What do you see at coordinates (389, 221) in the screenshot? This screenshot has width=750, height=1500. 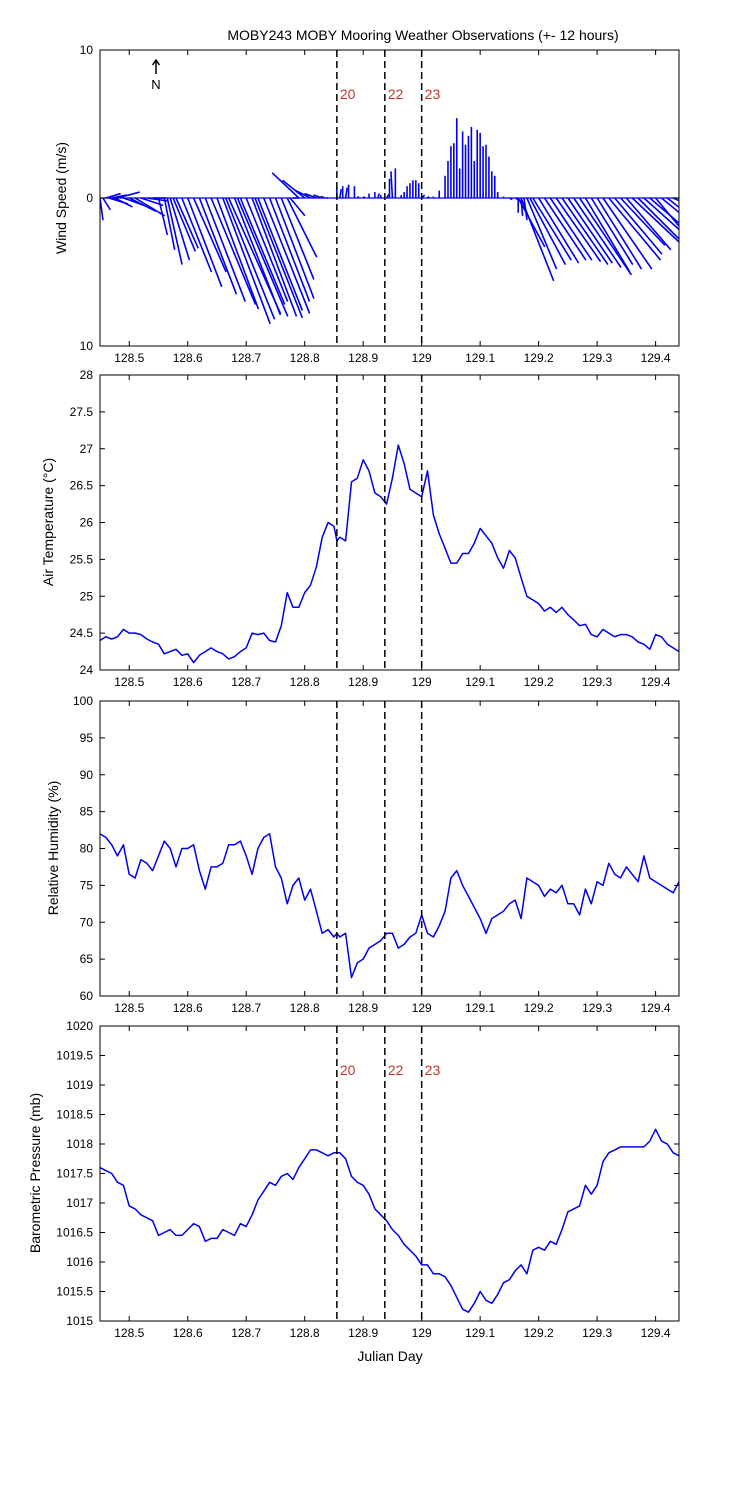 I see `wind-vectors` at bounding box center [389, 221].